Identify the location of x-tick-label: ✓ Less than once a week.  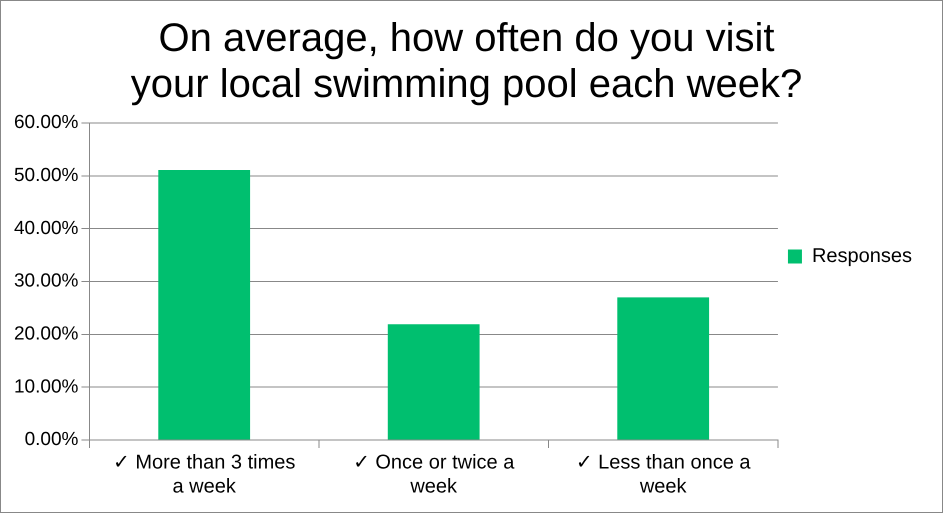
(664, 475).